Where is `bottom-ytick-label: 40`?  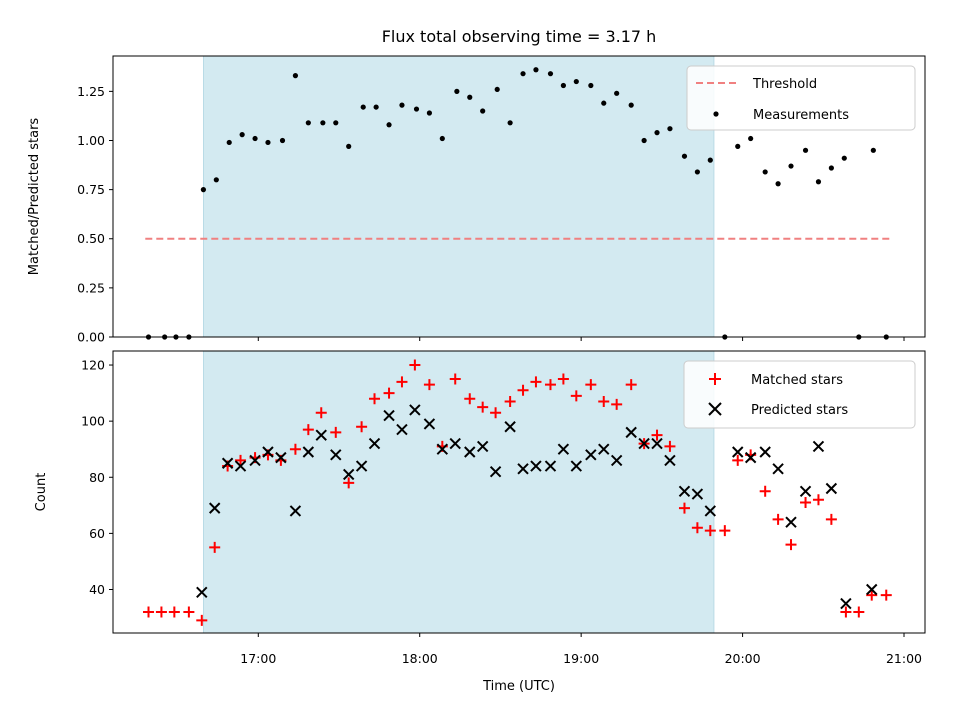
bottom-ytick-label: 40 is located at coordinates (97, 589).